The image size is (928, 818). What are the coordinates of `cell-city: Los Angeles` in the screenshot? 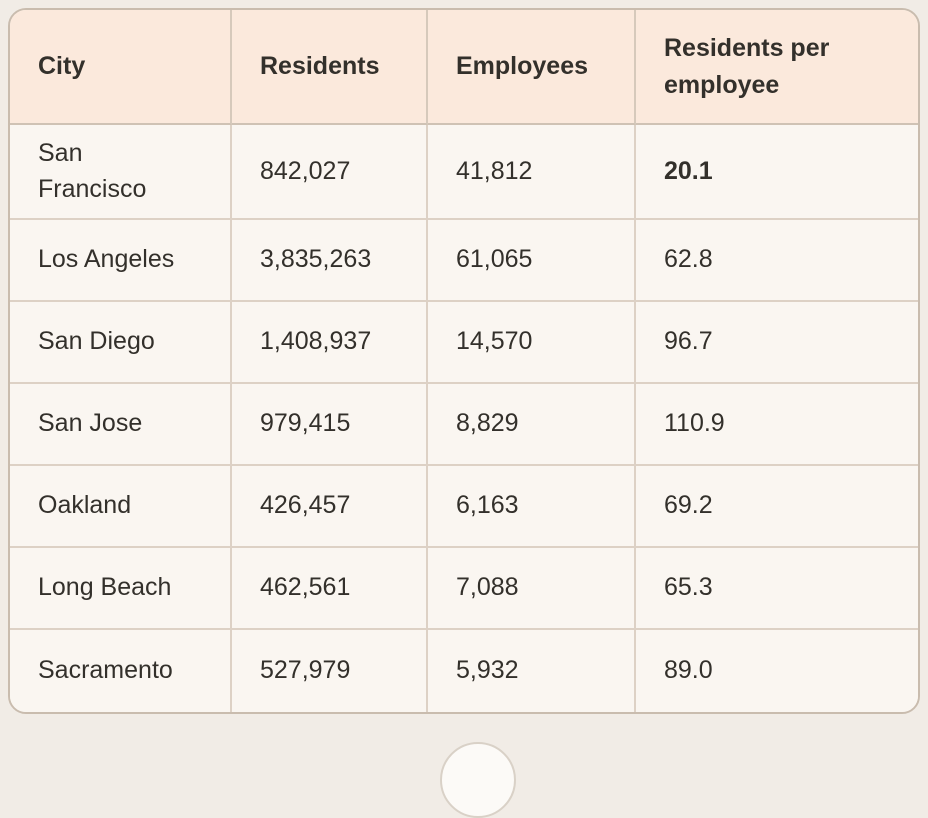 It's located at (121, 260).